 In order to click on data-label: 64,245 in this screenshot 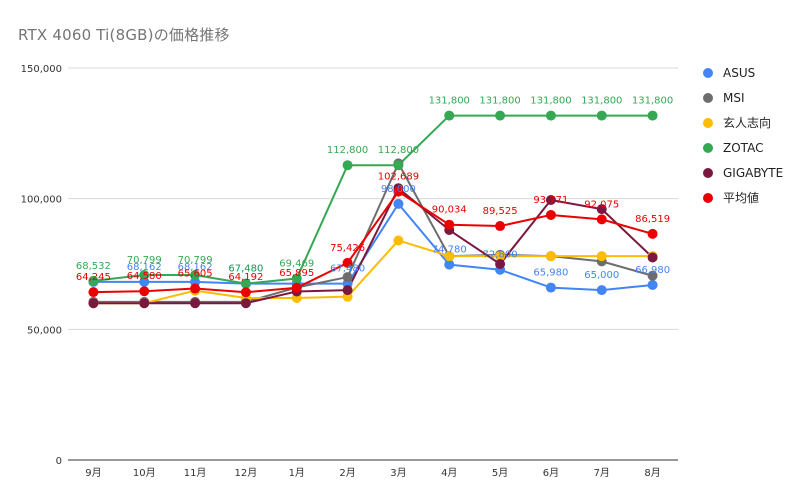, I will do `click(93, 277)`.